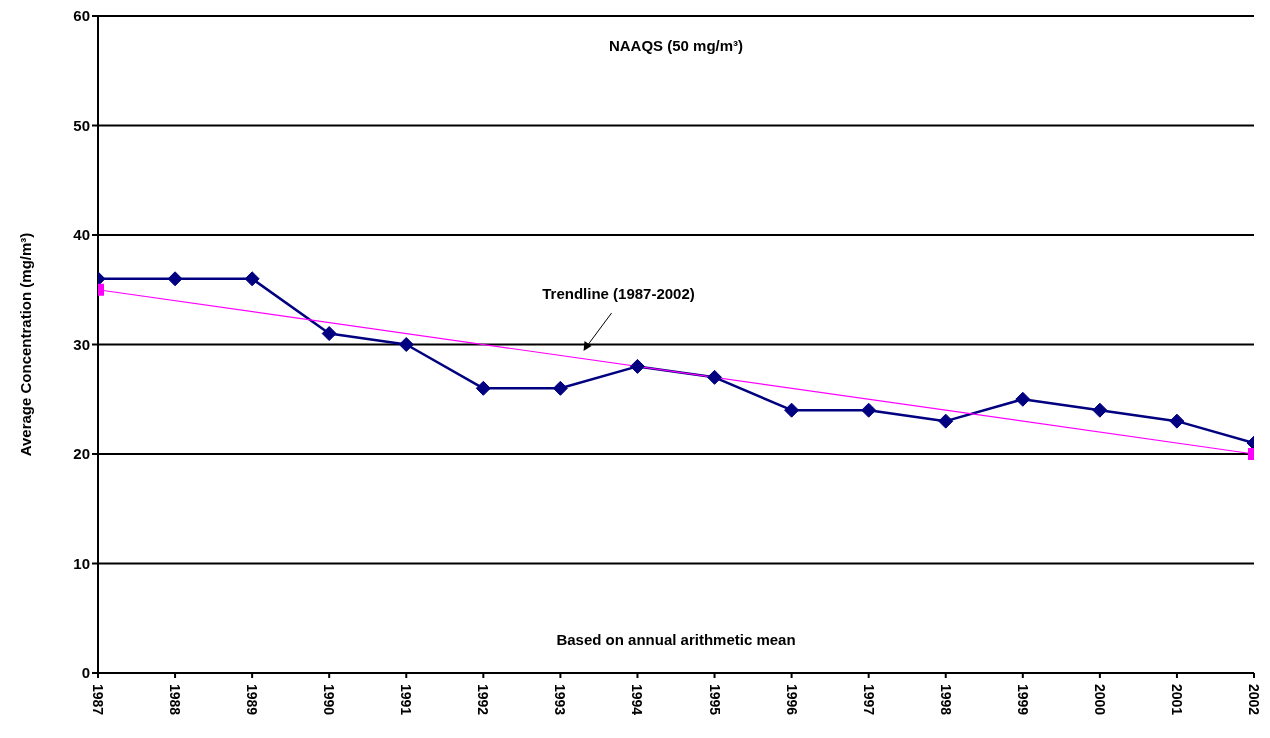  I want to click on annotation: NAAQS (50 mg/m³), so click(676, 45).